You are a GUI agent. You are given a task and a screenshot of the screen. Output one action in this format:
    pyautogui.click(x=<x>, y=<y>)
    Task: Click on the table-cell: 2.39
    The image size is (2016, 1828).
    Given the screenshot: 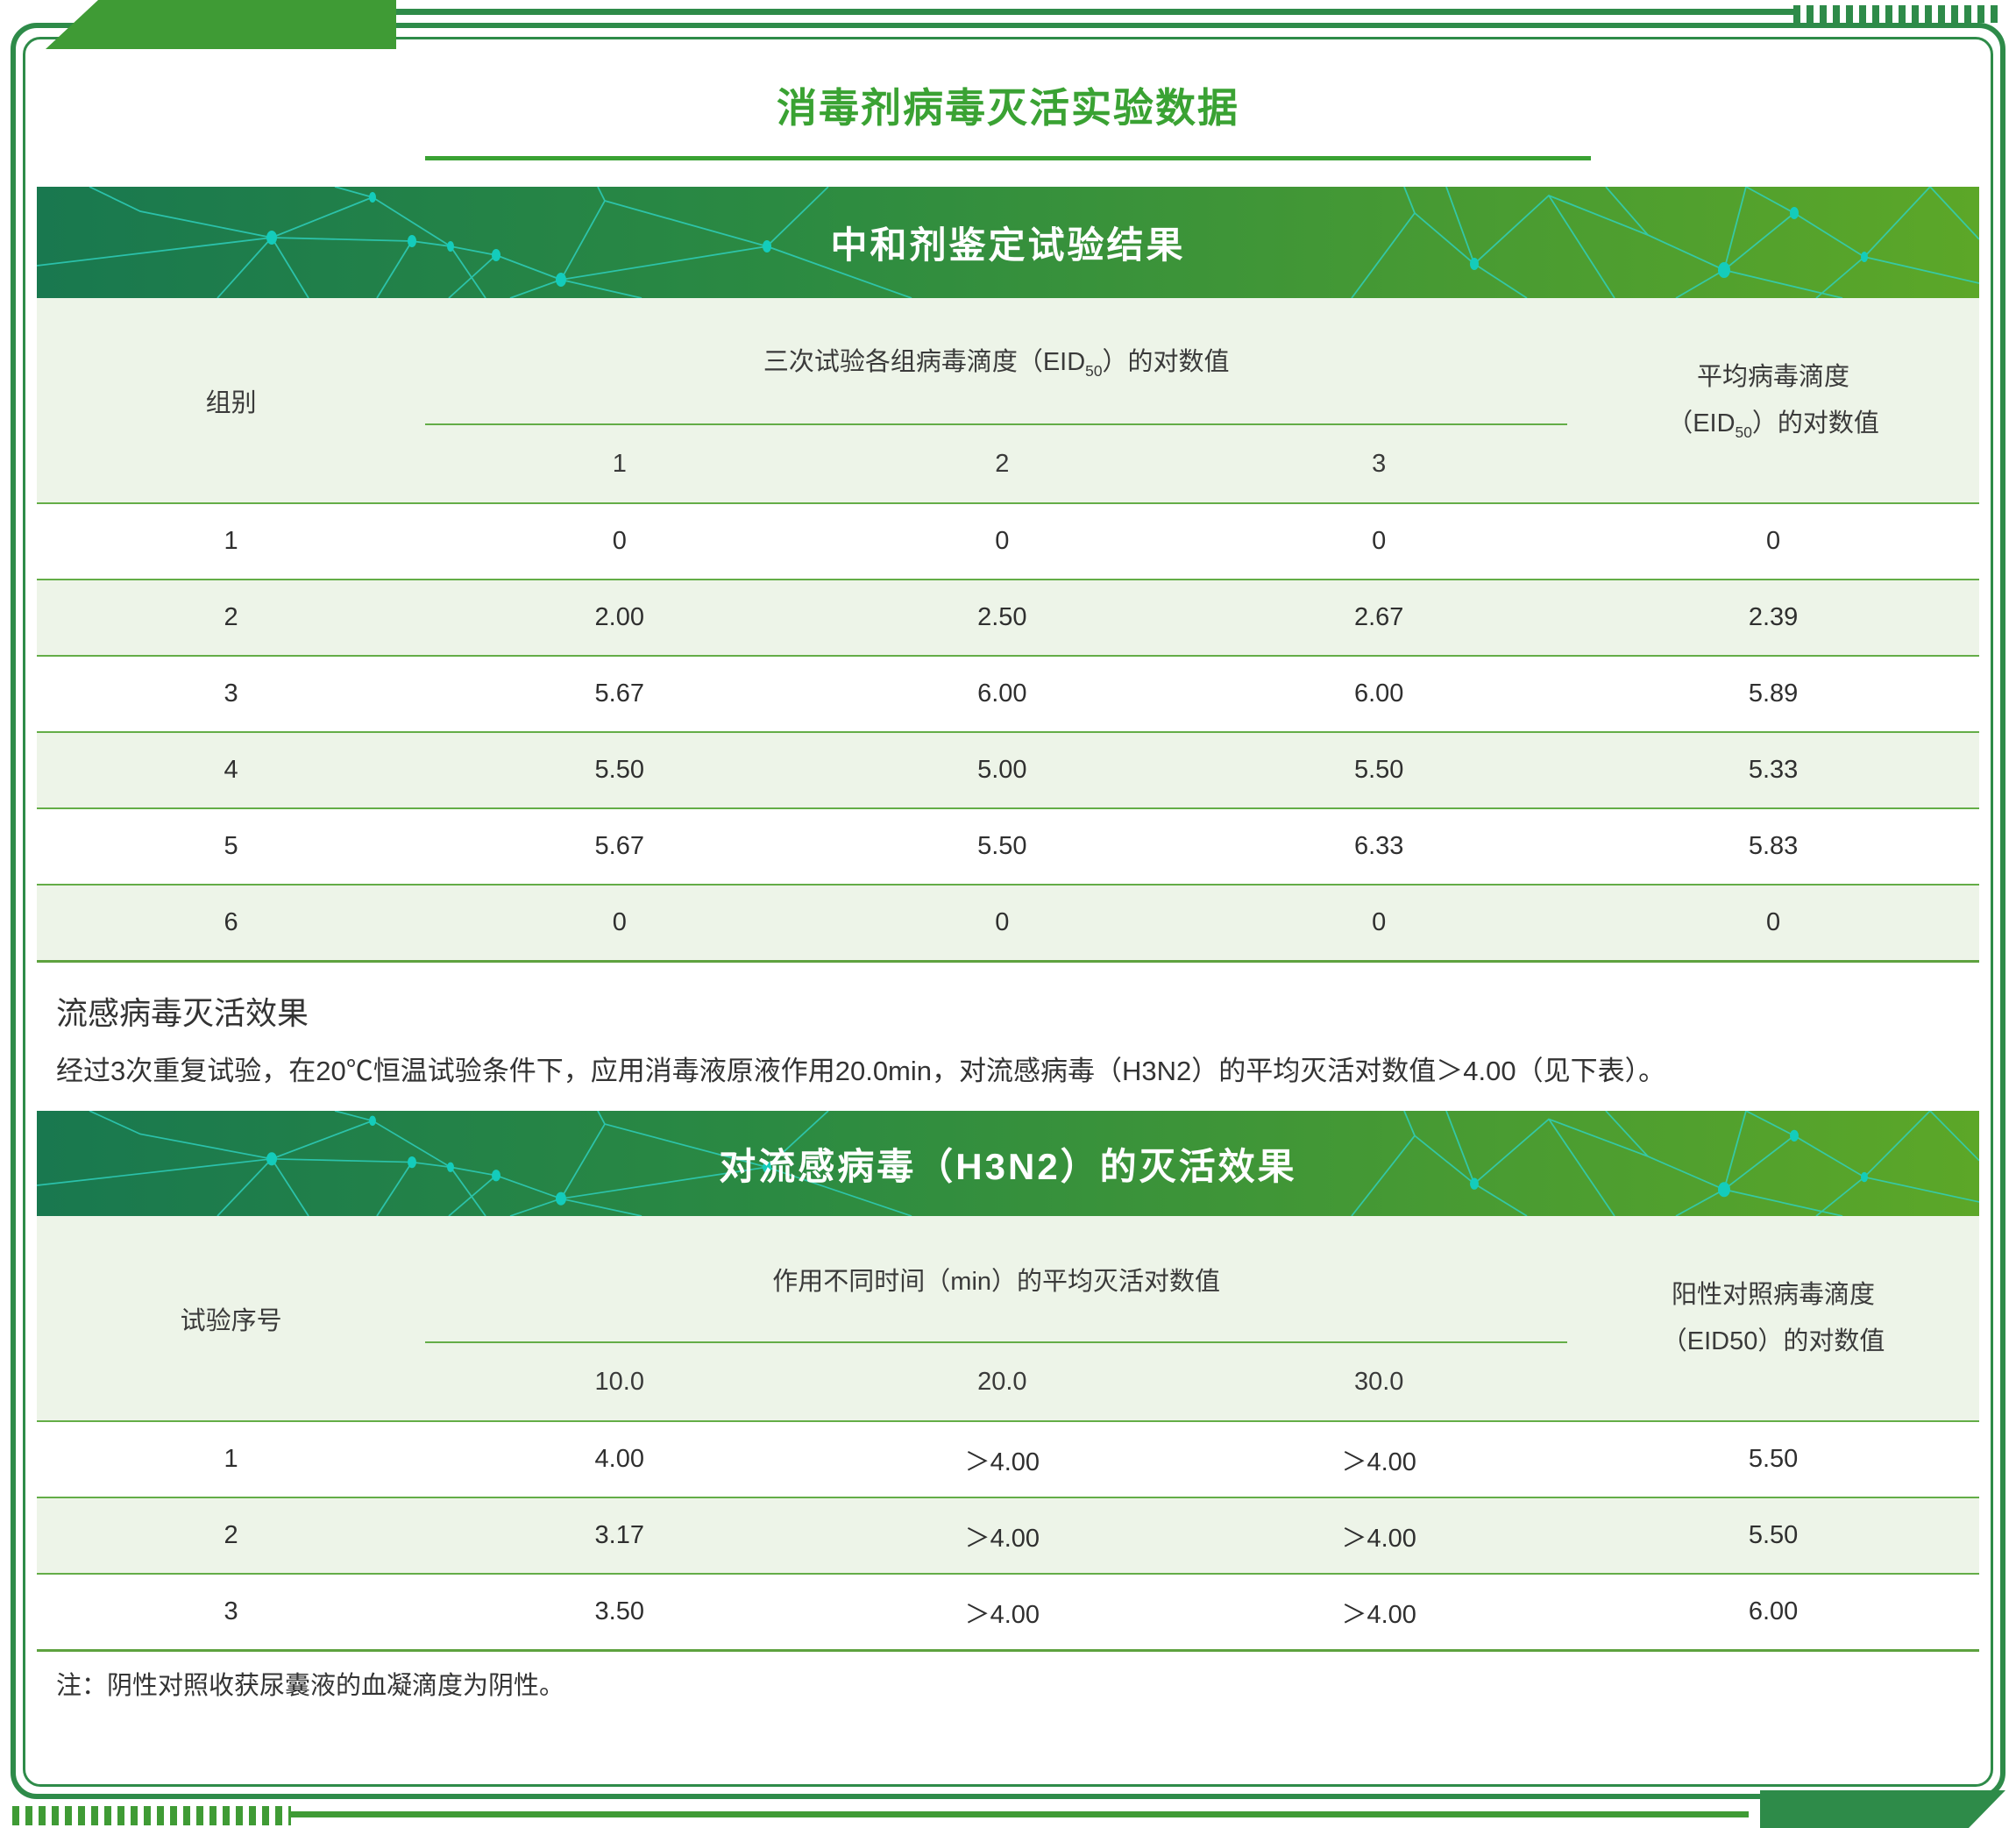 What is the action you would take?
    pyautogui.click(x=1773, y=617)
    